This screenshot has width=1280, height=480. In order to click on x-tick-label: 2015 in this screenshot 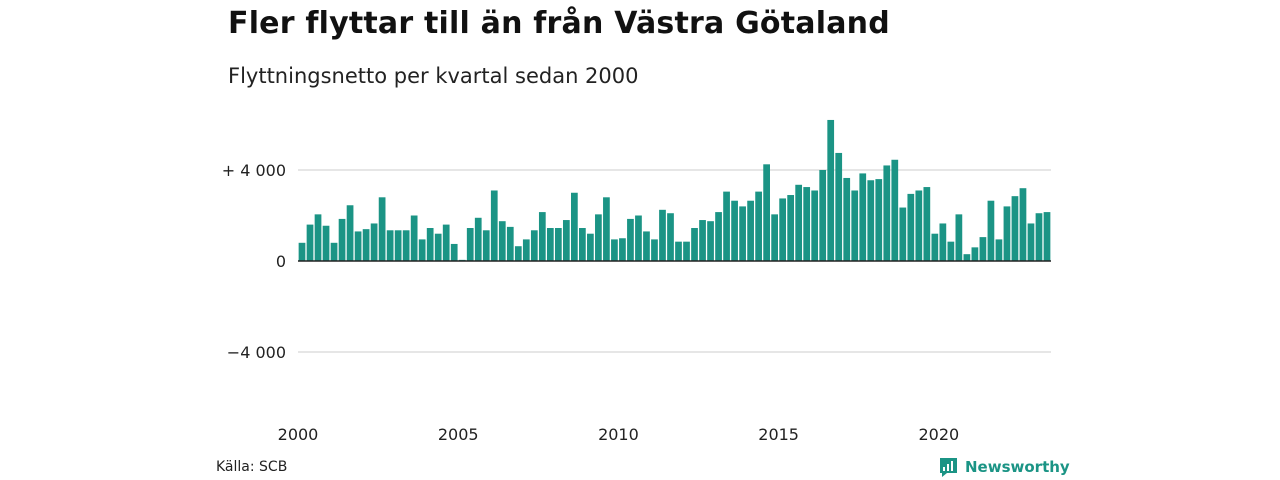, I will do `click(778, 434)`.